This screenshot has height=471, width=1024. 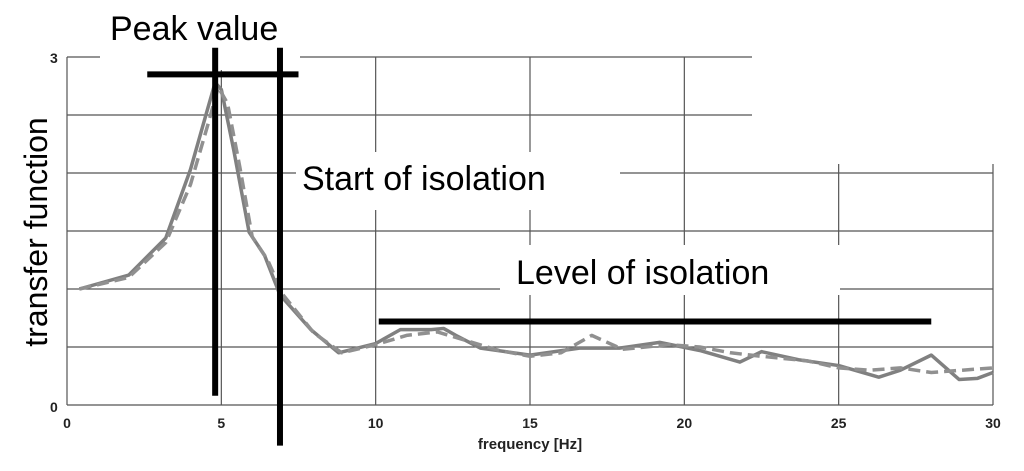 I want to click on annotation-peak-value: Peak value, so click(x=194, y=29).